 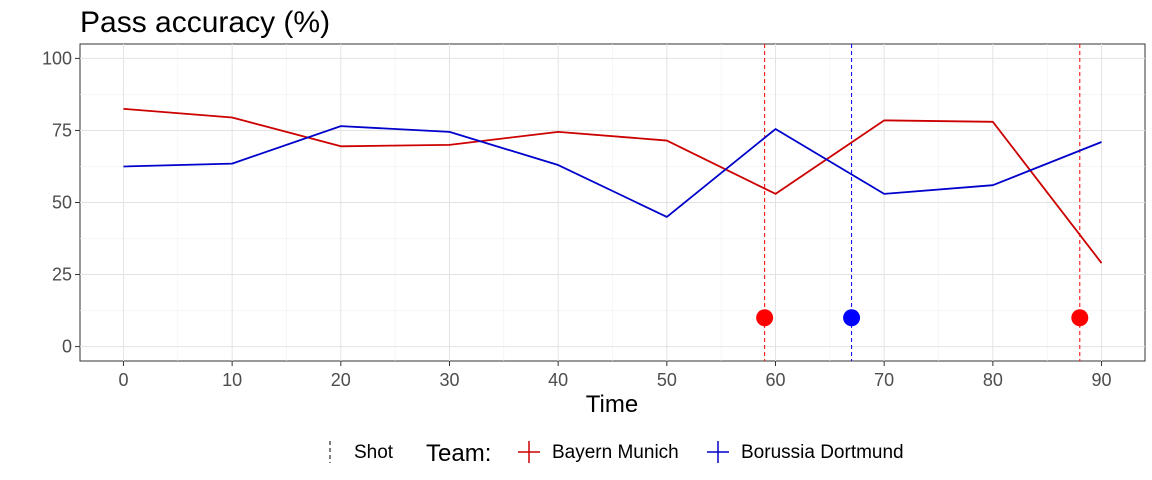 I want to click on legend-label-bayern-munich: Bayern Munich, so click(x=615, y=452).